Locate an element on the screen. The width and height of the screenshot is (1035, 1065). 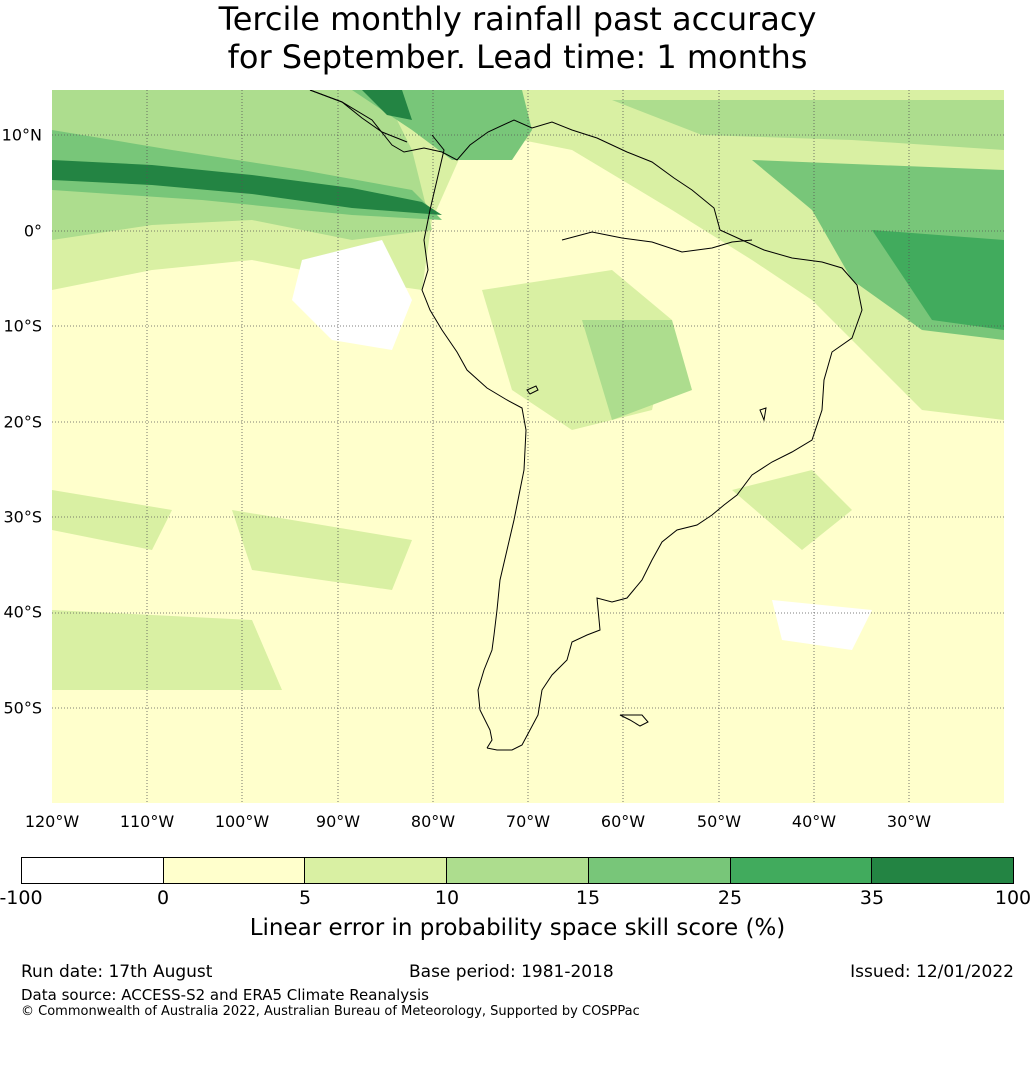
lat-label-10s: 10°S is located at coordinates (22, 326).